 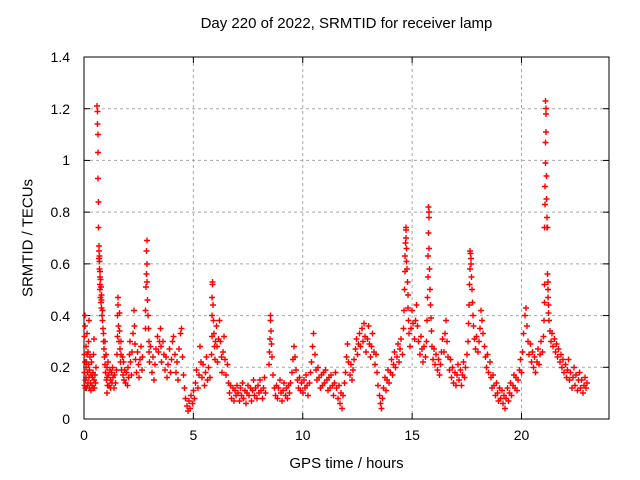 What do you see at coordinates (60, 212) in the screenshot?
I see `y-tick-label: 0.8` at bounding box center [60, 212].